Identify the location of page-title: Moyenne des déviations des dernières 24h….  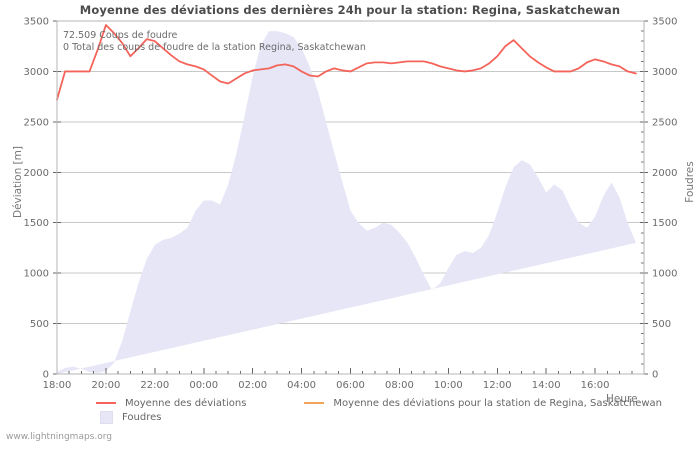
(350, 10).